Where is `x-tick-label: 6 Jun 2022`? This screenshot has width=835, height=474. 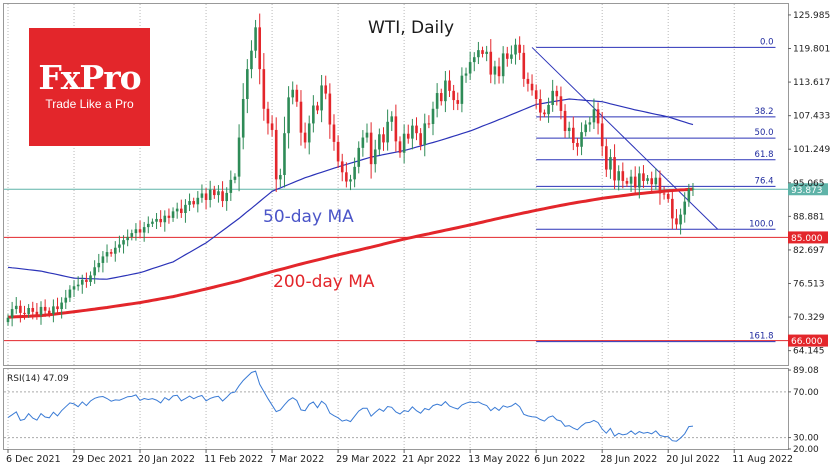
x-tick-label: 6 Jun 2022 is located at coordinates (559, 459).